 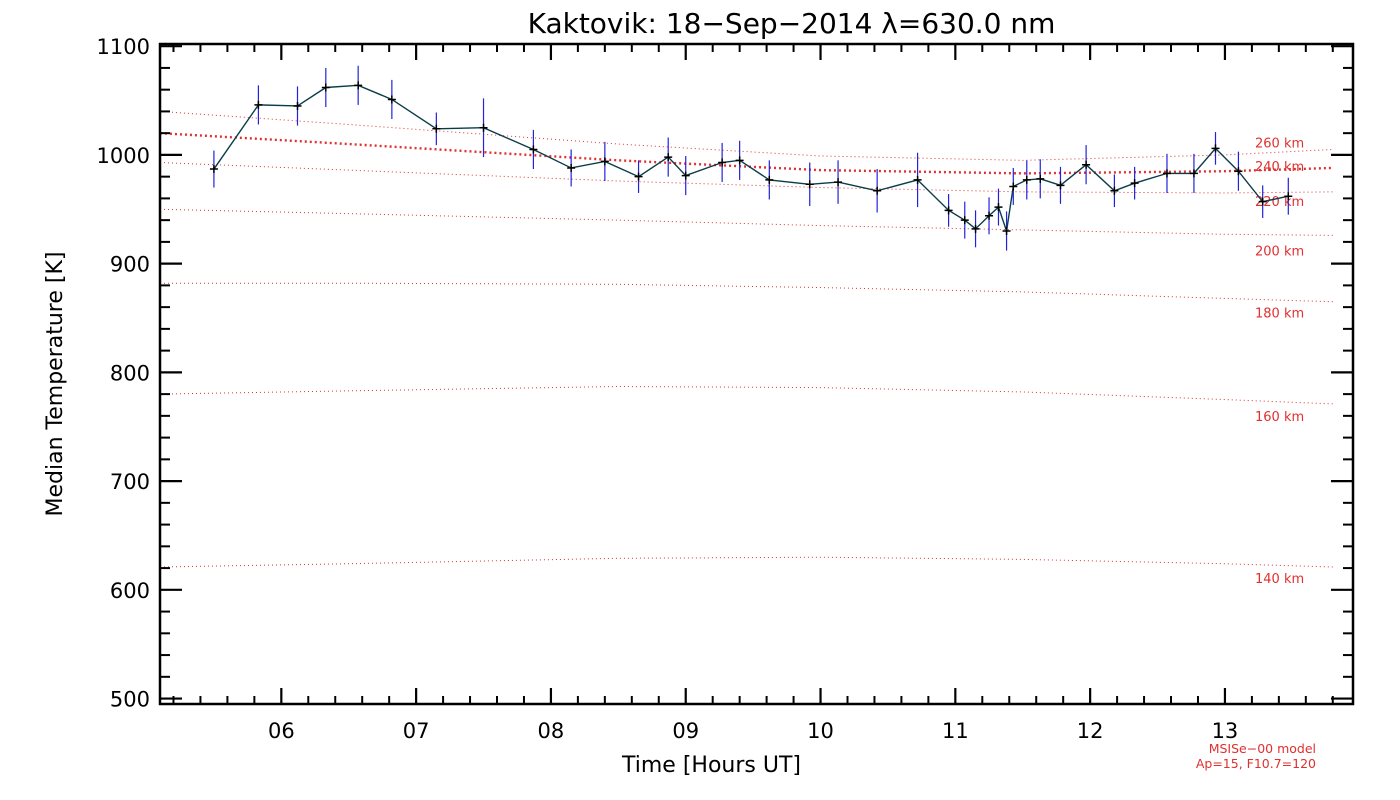 I want to click on model-line-260km, so click(x=746, y=135).